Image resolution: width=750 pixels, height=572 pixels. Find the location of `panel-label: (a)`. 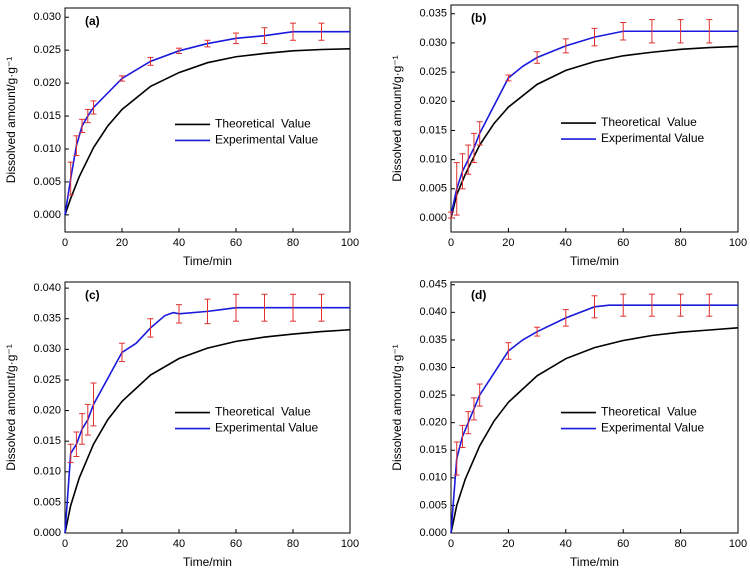

panel-label: (a) is located at coordinates (92, 21).